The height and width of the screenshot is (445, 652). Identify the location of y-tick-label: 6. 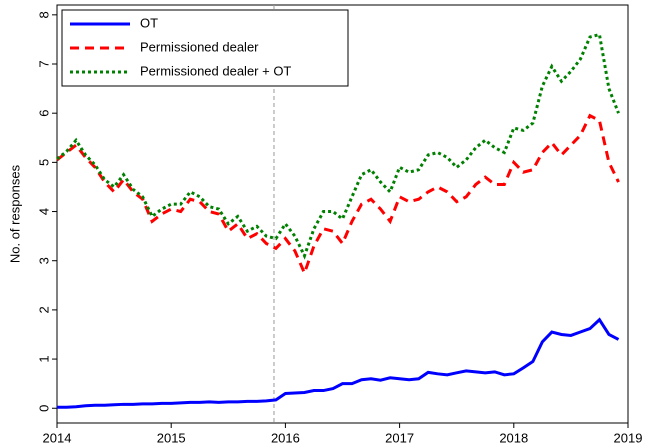
(43, 113).